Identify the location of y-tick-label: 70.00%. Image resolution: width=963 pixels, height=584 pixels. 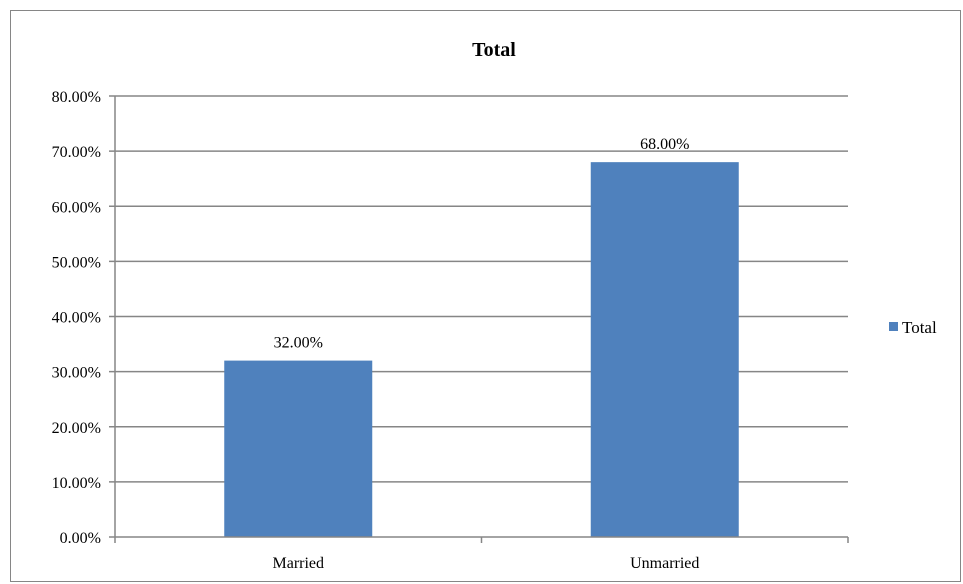
(76, 152).